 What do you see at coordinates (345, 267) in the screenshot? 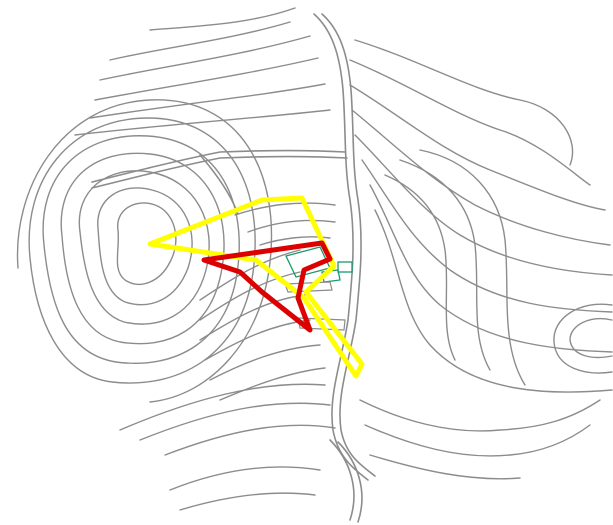
I see `building-outline` at bounding box center [345, 267].